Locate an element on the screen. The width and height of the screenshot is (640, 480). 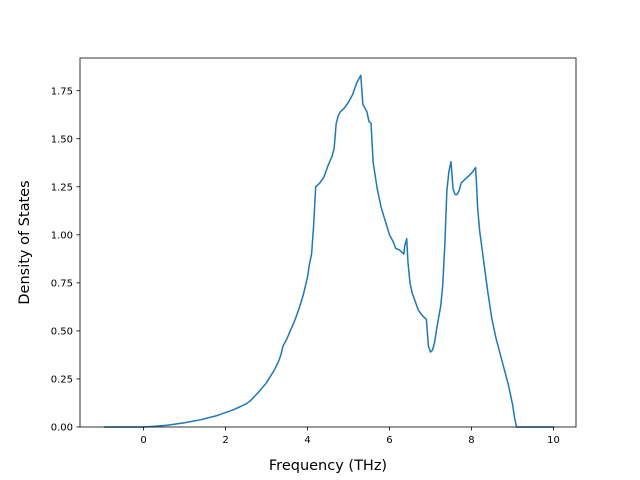
y-axis: 0.00 0.25 0.50 0.75 1.00 1.25 1.50 1.75 is located at coordinates (65, 260).